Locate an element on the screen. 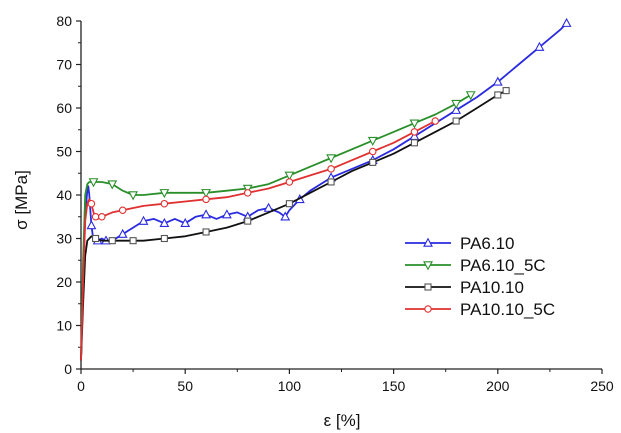 This screenshot has width=621, height=433. x-tick-label: 50 is located at coordinates (185, 386).